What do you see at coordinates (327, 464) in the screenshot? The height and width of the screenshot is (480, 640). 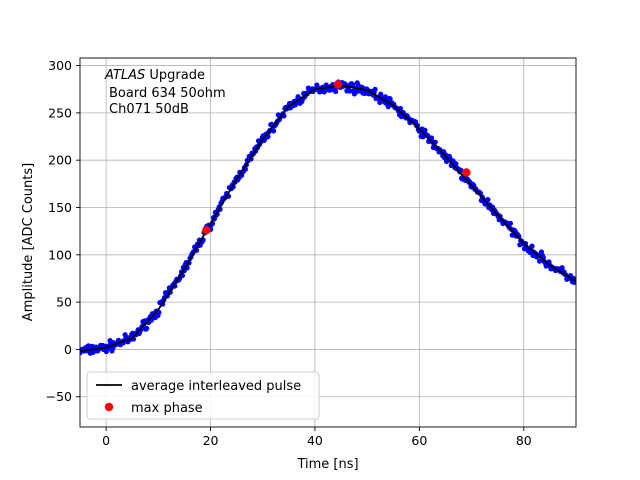 I see `x-axis-label: Time [ns]` at bounding box center [327, 464].